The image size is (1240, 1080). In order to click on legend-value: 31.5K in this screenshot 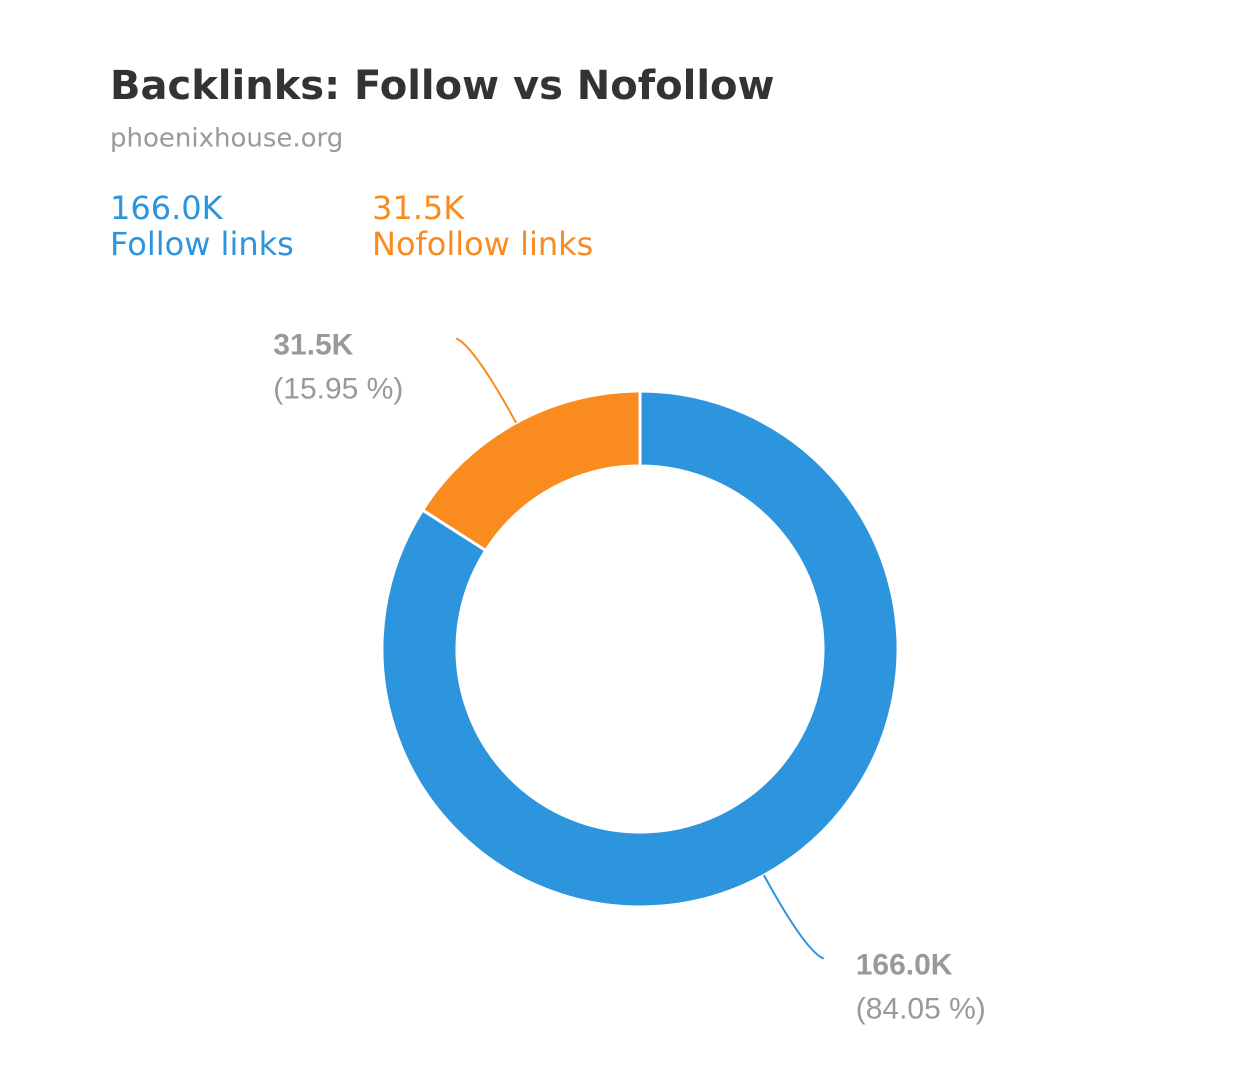, I will do `click(418, 208)`.